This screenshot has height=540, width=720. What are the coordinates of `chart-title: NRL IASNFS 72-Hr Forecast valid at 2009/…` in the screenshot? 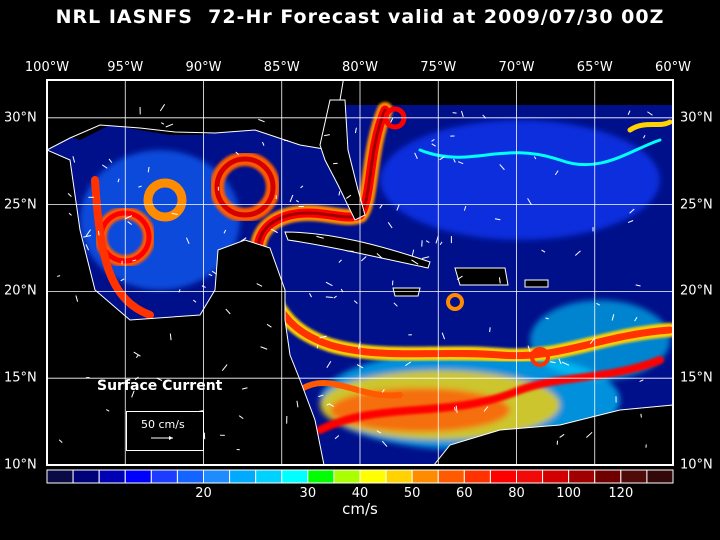 It's located at (360, 17).